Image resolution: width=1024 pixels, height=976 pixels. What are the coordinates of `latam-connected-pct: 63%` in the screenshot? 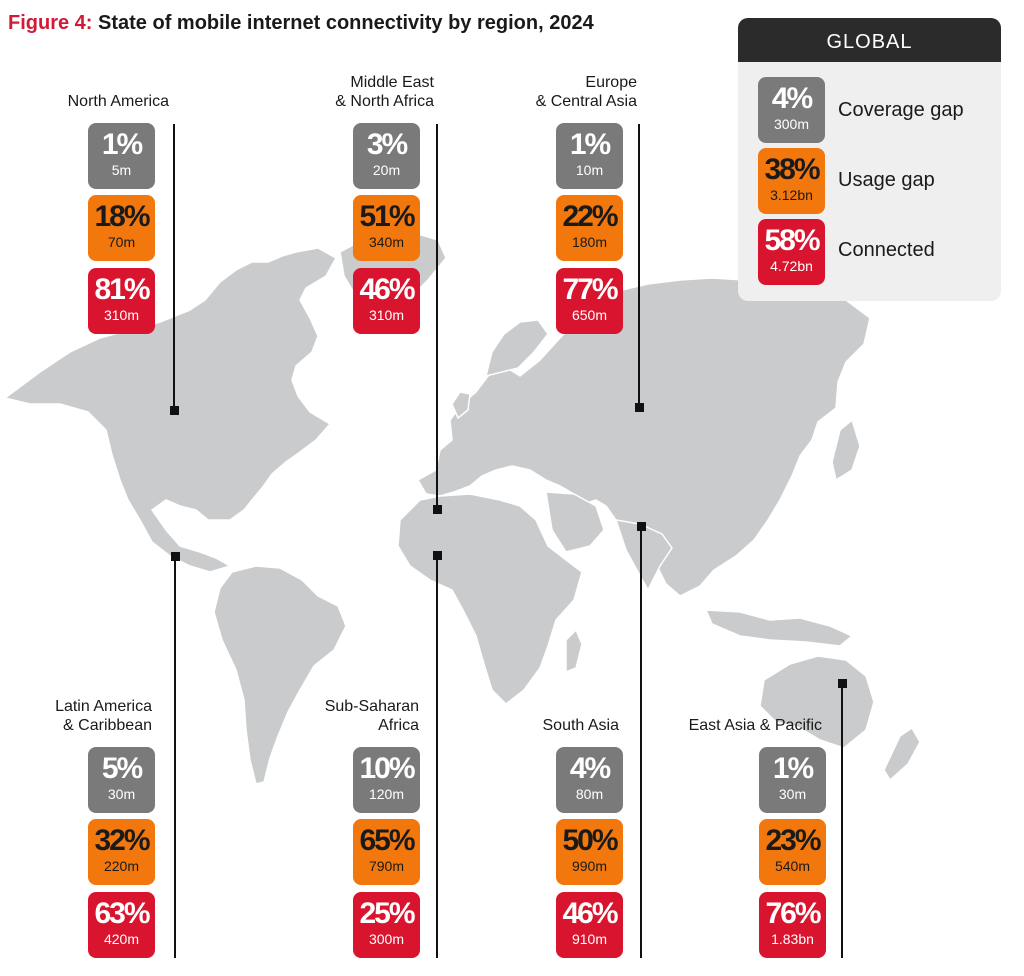 It's located at (122, 913).